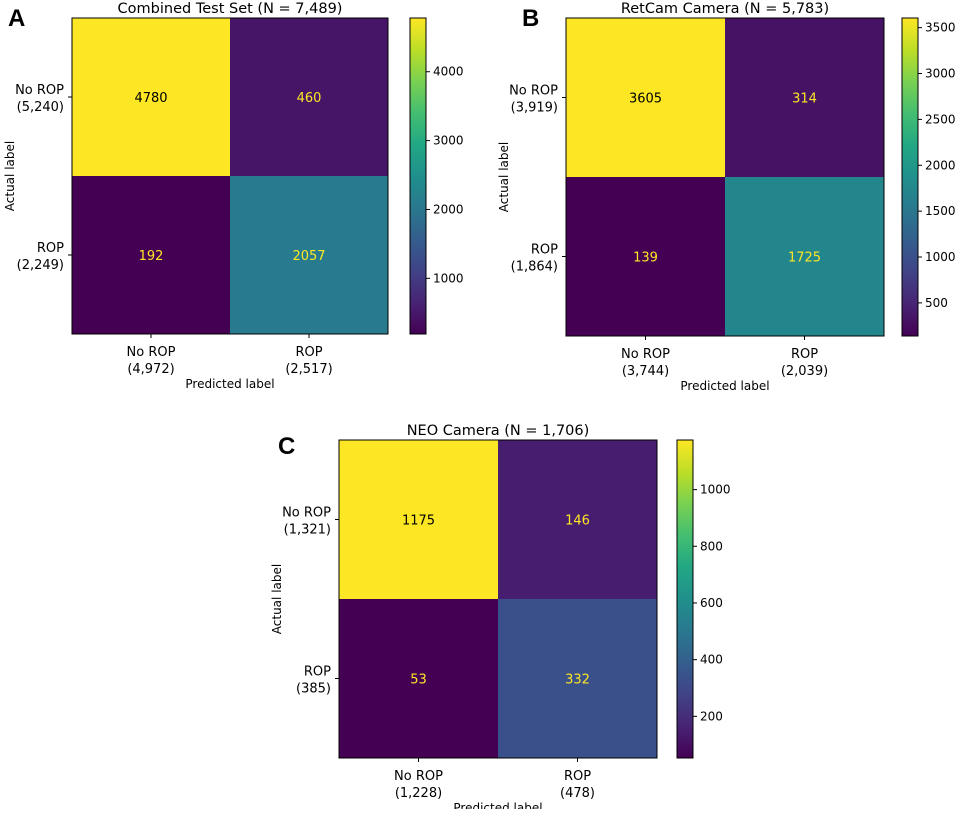 The image size is (959, 813). Describe the element at coordinates (711, 603) in the screenshot. I see `colorbar-tick-label: 600` at that location.